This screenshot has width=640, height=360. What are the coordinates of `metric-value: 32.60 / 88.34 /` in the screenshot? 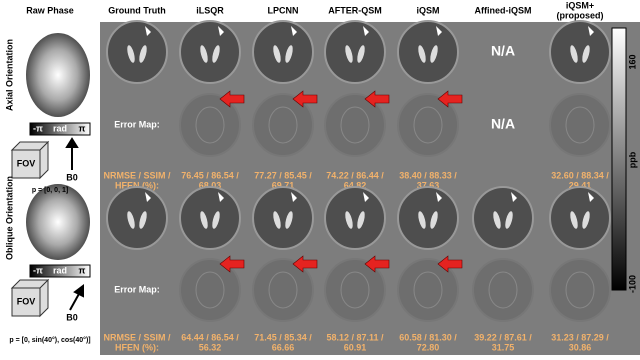 It's located at (580, 175).